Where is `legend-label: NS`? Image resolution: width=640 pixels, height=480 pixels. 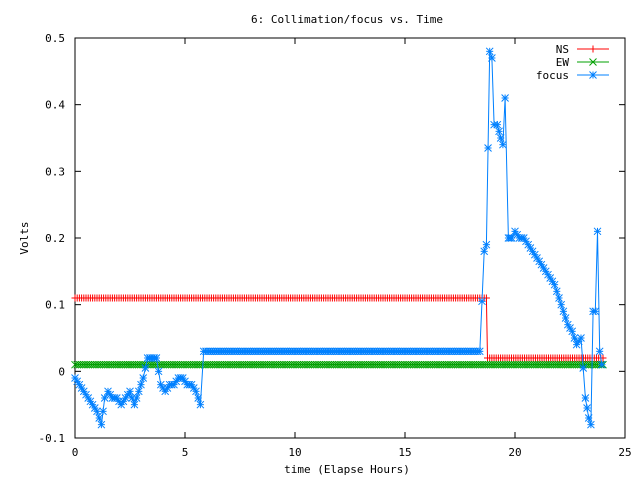 legend-label: NS is located at coordinates (562, 49).